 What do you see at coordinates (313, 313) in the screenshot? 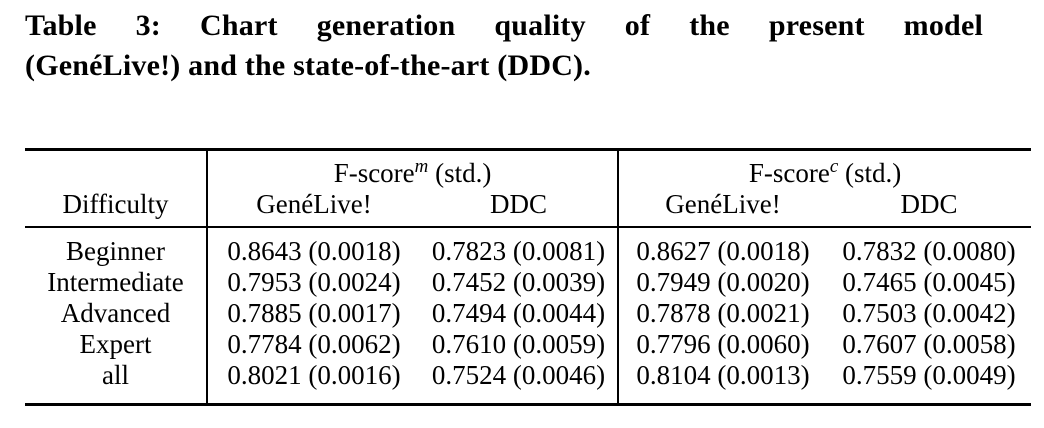
I see `cell-m-genelive: 0.7885 (0.0017)` at bounding box center [313, 313].